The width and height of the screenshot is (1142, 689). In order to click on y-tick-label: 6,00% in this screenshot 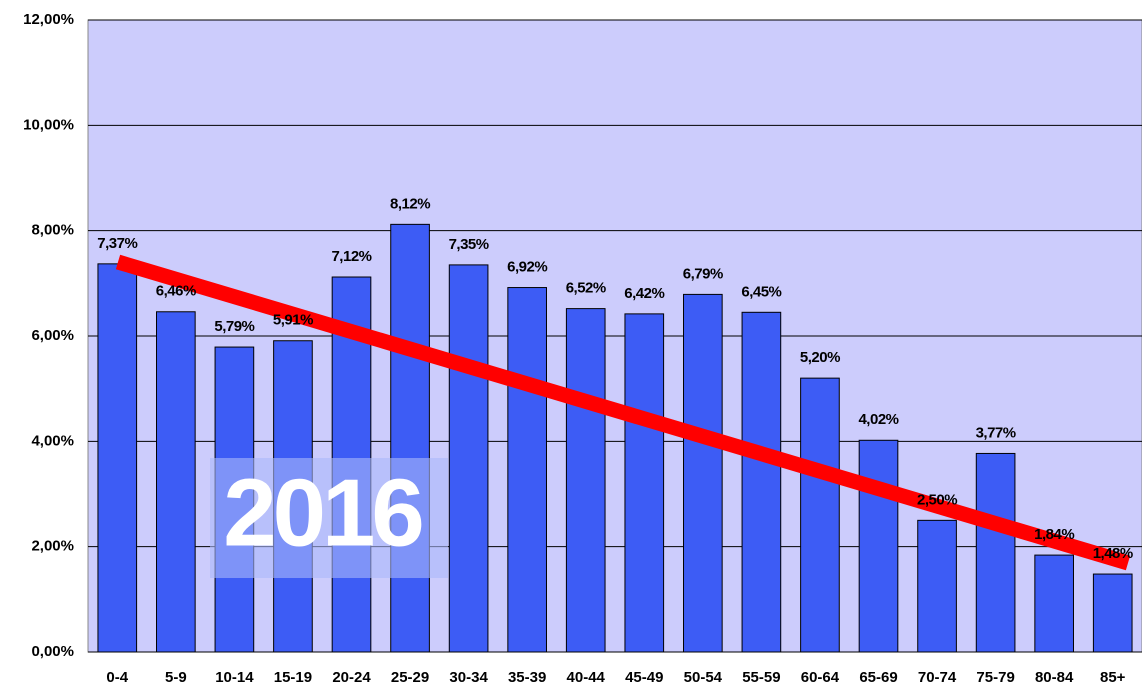, I will do `click(52, 335)`.